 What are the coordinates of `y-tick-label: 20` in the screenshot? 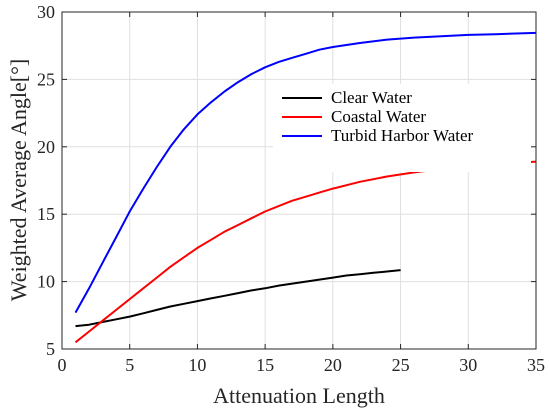 It's located at (46, 147).